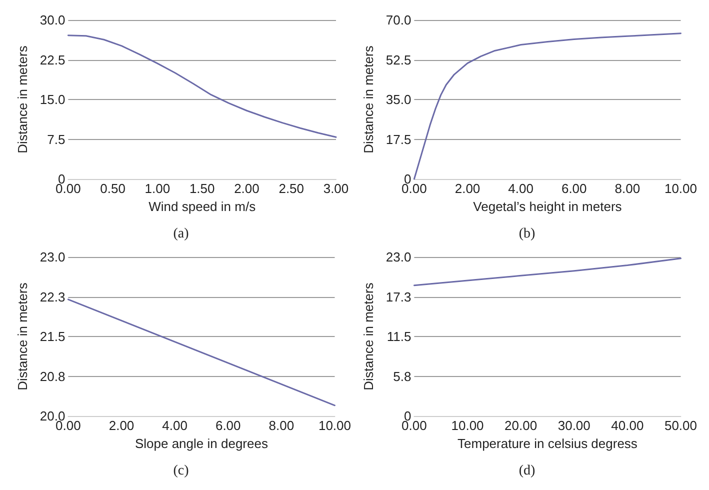 The height and width of the screenshot is (490, 709). I want to click on text: (d), so click(527, 471).